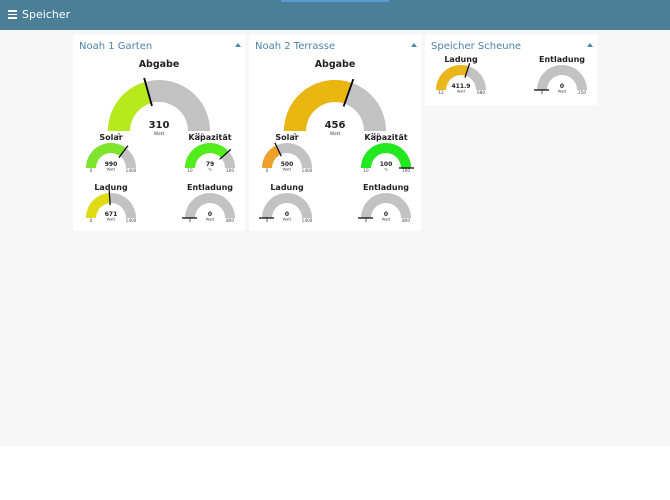  I want to click on app-title: Speicher, so click(46, 14).